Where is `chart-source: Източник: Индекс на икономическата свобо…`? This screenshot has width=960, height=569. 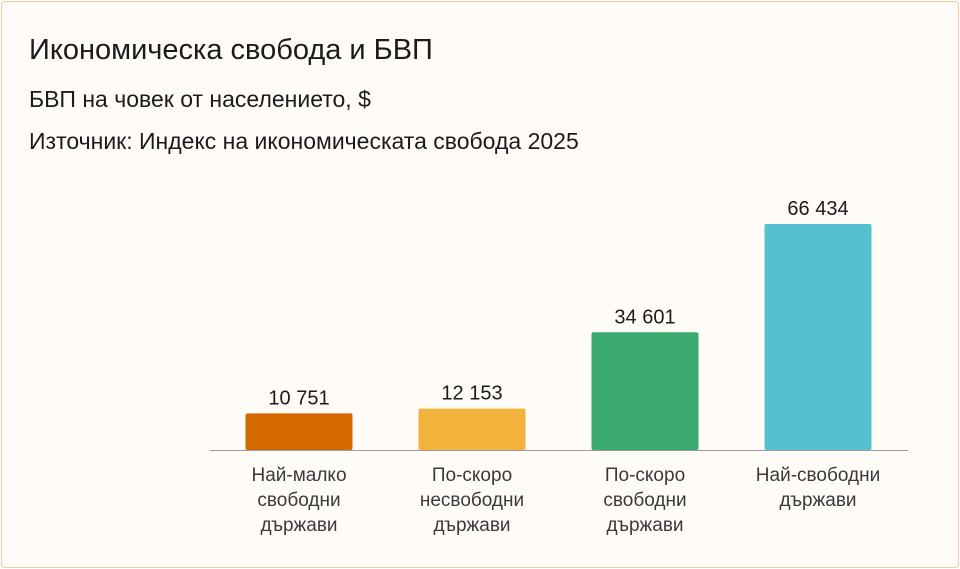
chart-source: Източник: Индекс на икономическата свобо… is located at coordinates (304, 141).